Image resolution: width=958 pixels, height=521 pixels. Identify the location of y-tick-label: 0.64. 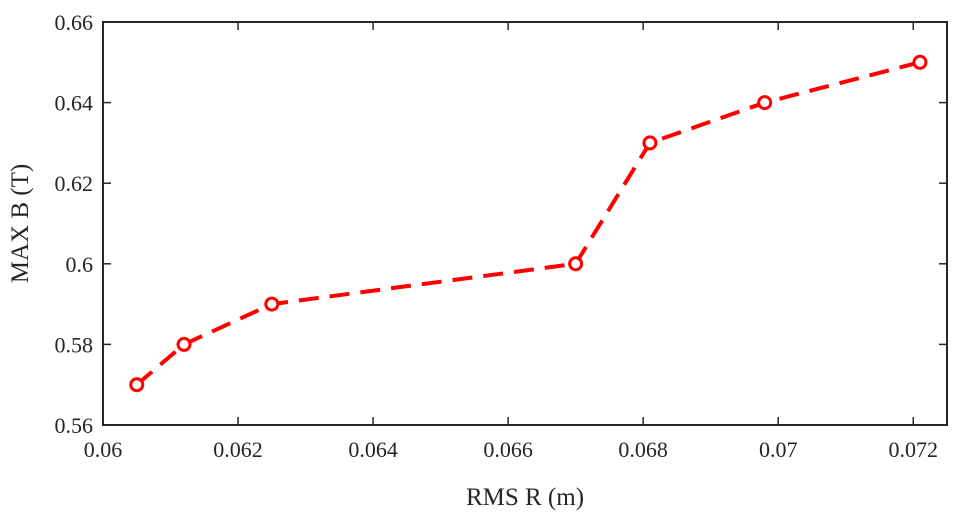
(74, 103).